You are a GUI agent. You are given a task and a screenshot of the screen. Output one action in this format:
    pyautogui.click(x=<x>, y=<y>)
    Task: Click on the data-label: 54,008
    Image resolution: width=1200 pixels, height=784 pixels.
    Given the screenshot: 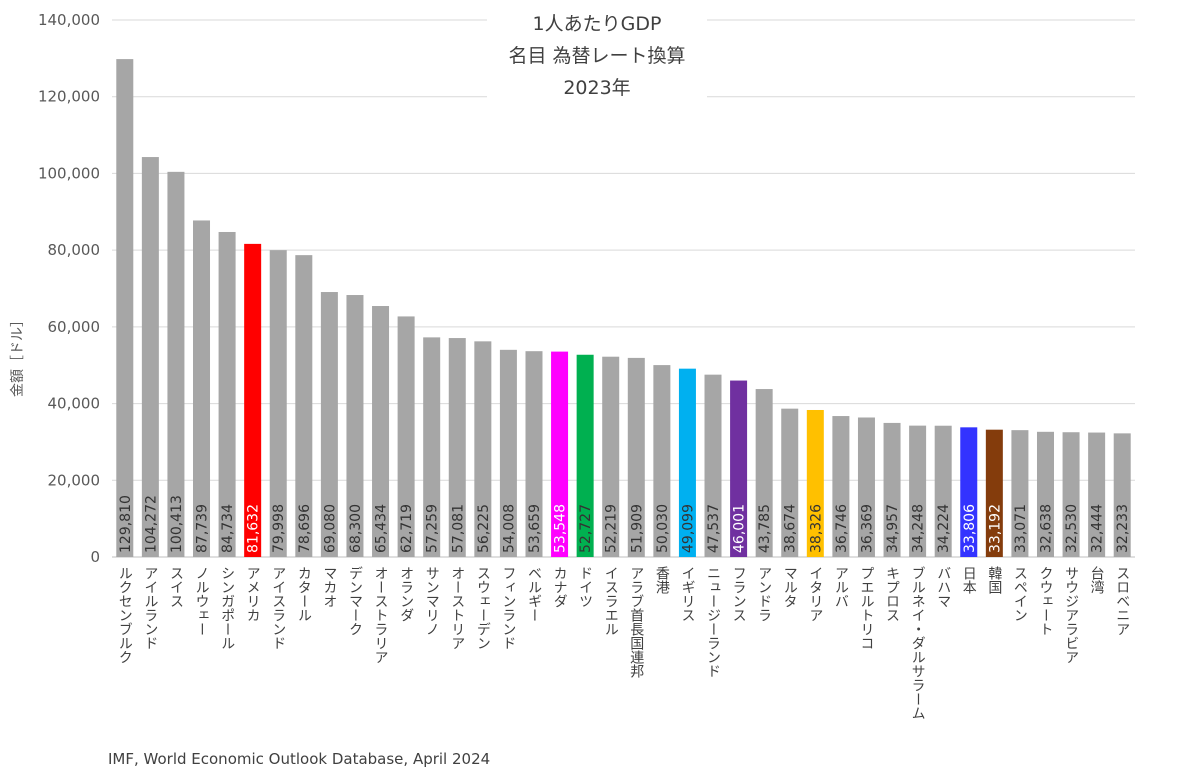 What is the action you would take?
    pyautogui.click(x=509, y=528)
    